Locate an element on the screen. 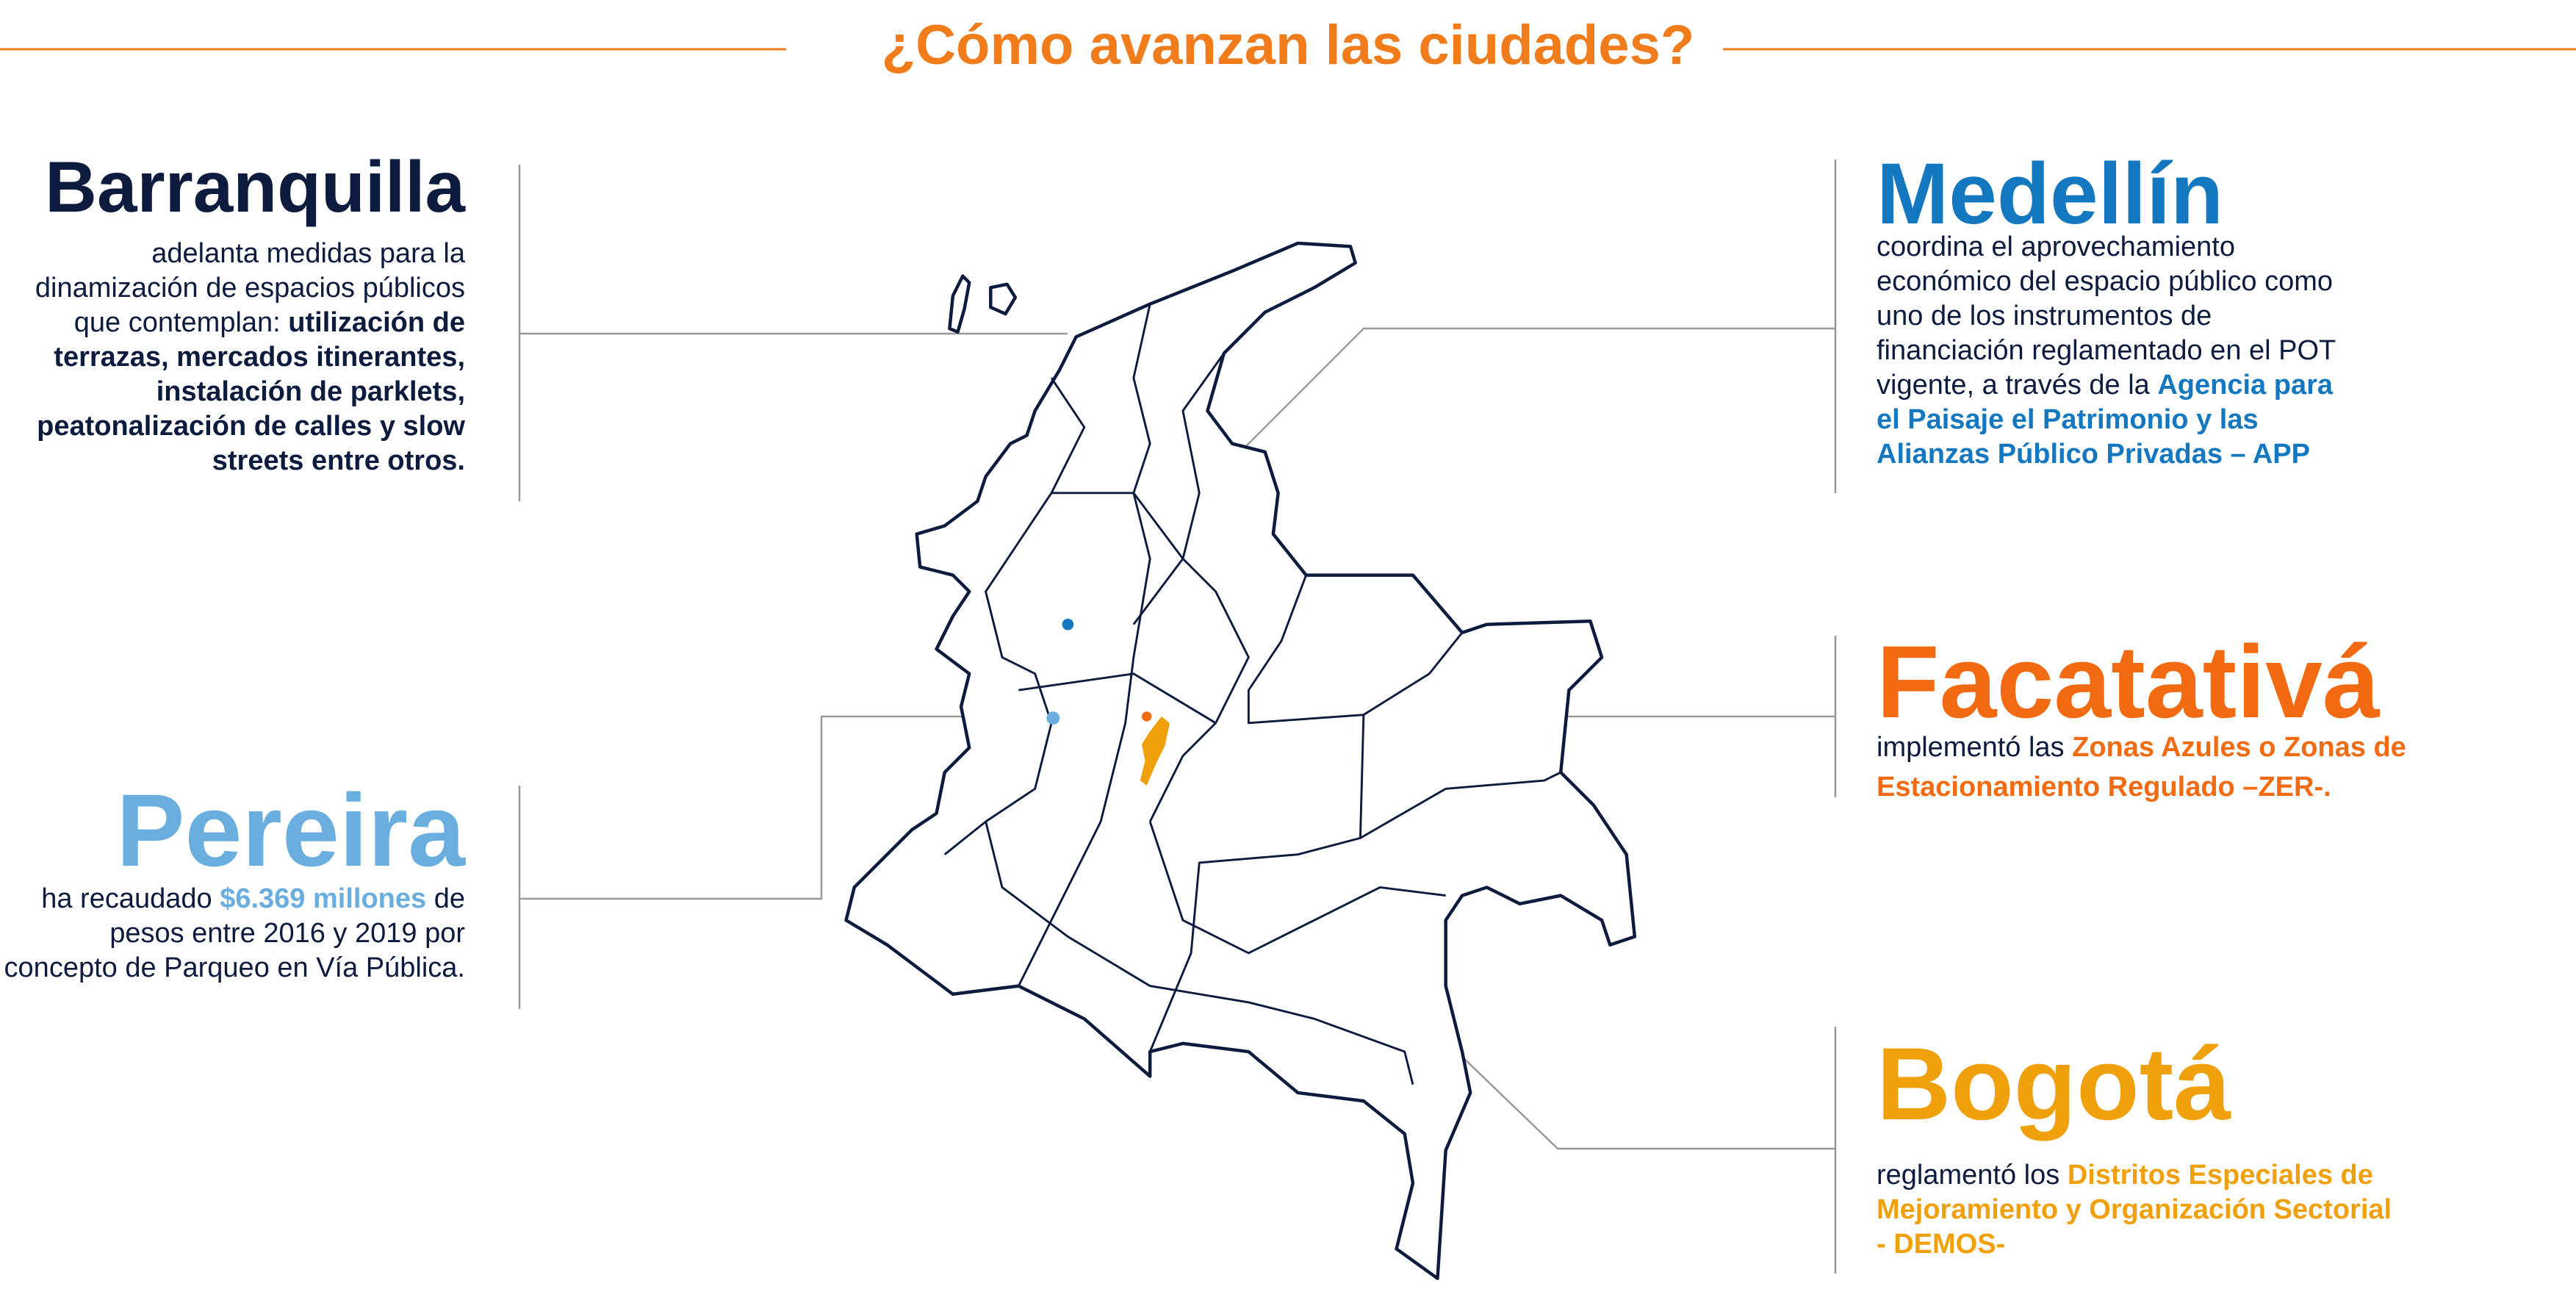  text: reglamentó los is located at coordinates (1968, 1175).